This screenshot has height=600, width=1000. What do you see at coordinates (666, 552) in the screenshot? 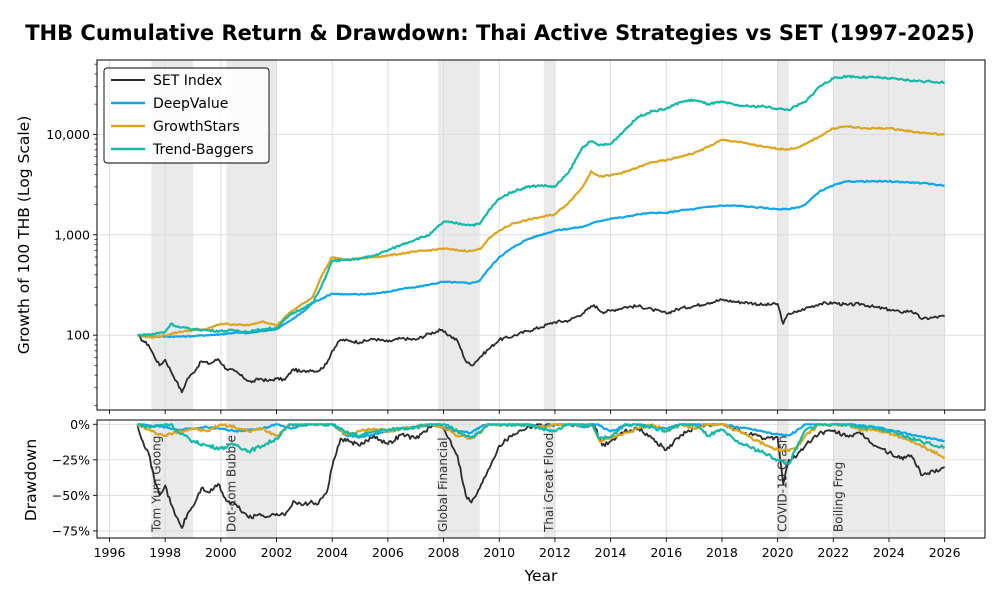
I see `x-tick-label: 2016` at bounding box center [666, 552].